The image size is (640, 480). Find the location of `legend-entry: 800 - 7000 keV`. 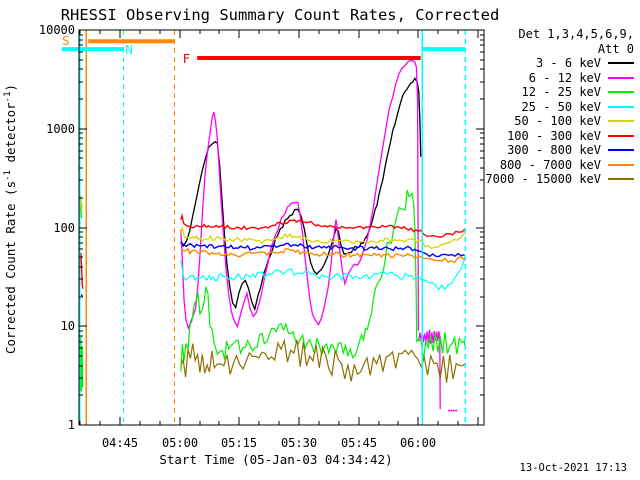

legend-entry: 800 - 7000 keV is located at coordinates (559, 165).